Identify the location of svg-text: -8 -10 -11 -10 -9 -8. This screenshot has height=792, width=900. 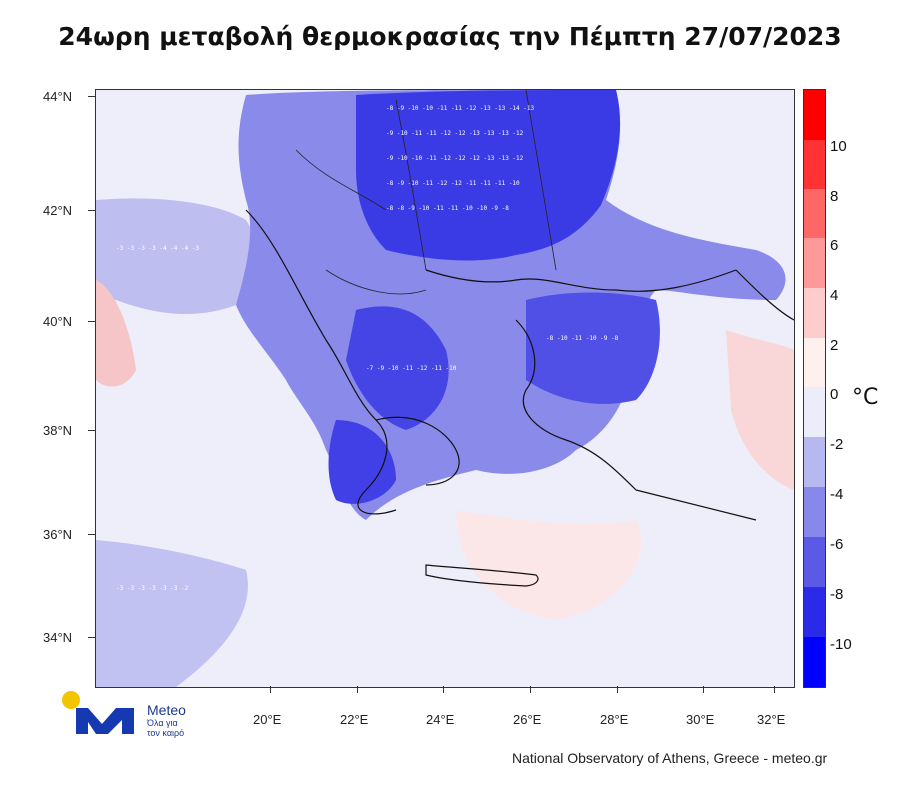
(582, 338).